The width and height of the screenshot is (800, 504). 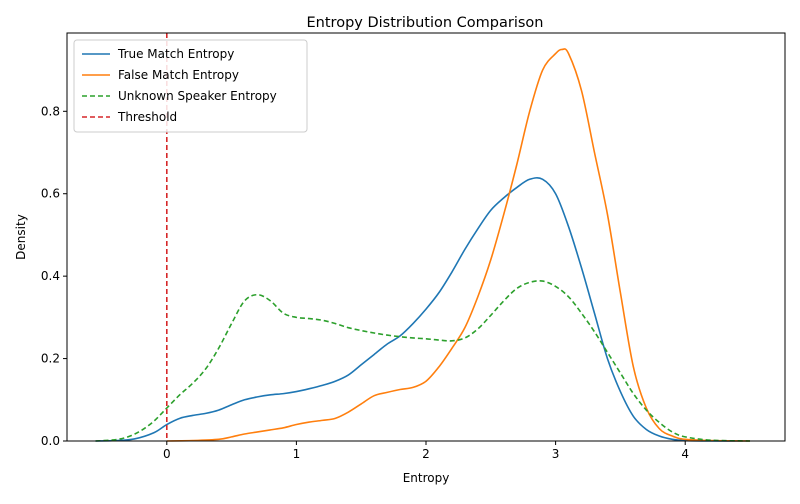 I want to click on y-tick-label: 0.6, so click(x=50, y=194).